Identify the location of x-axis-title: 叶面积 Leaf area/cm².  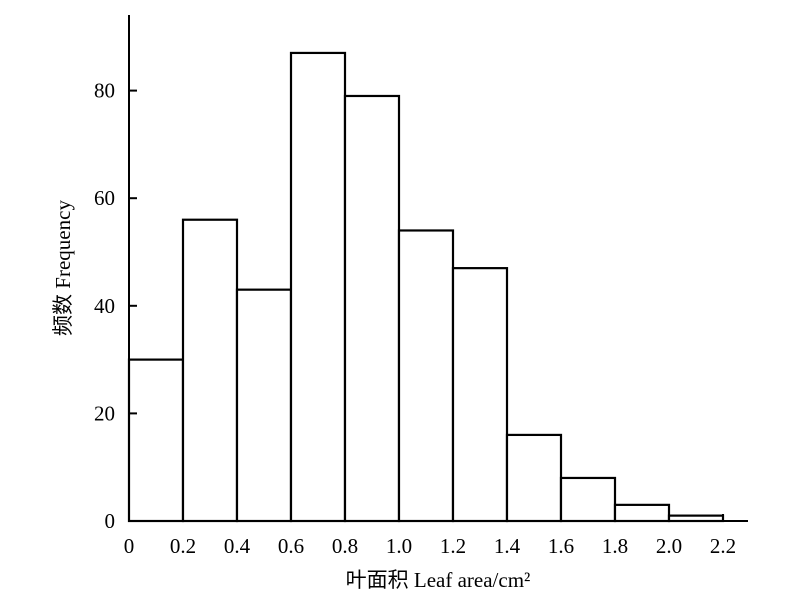
(438, 580).